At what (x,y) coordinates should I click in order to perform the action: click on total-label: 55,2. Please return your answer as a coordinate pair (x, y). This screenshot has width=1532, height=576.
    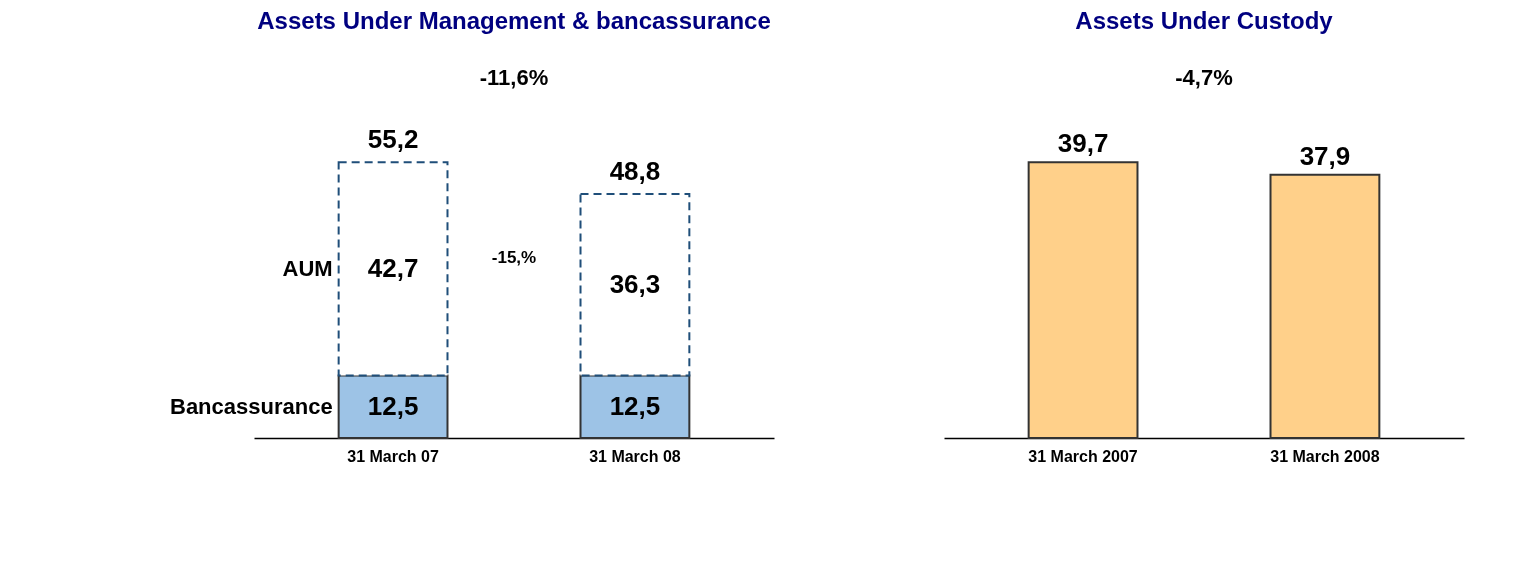
    Looking at the image, I should click on (393, 139).